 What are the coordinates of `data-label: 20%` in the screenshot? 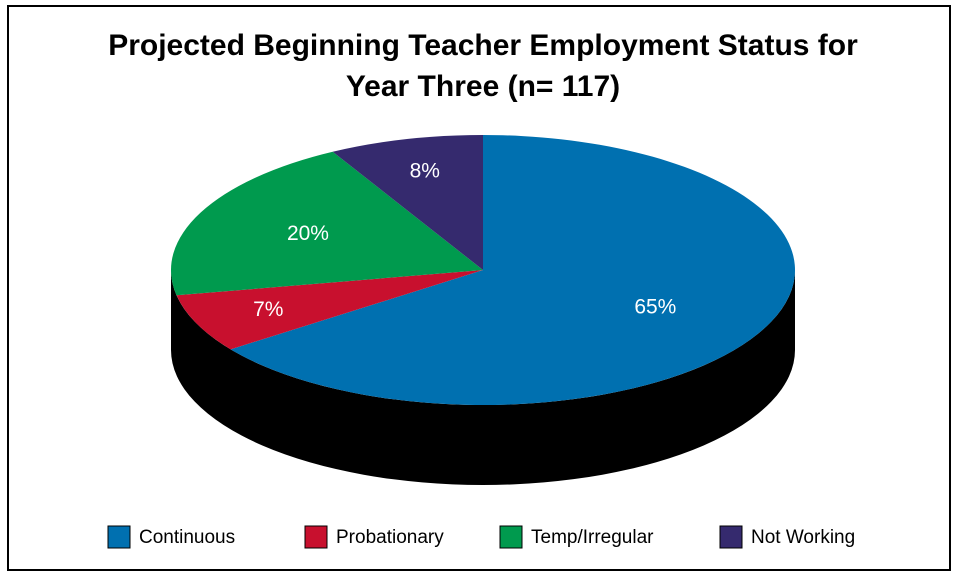 It's located at (308, 233).